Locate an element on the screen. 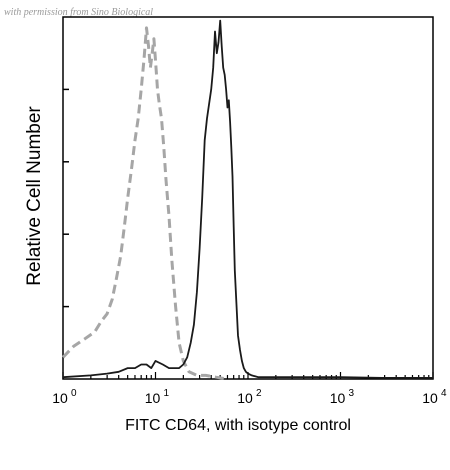 The height and width of the screenshot is (470, 450). x-tick-label: 10 4 is located at coordinates (434, 397).